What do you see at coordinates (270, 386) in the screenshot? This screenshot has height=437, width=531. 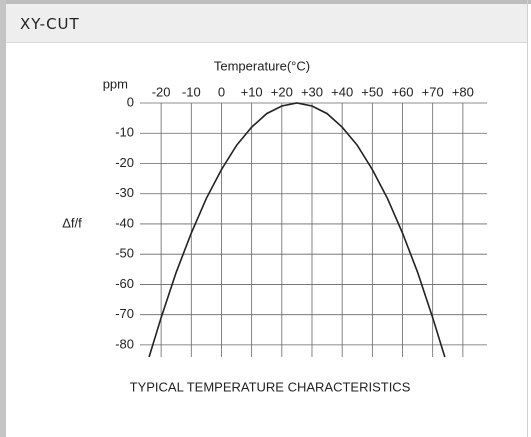 I see `chart-caption: TYPICAL TEMPERATURE CHARACTERISTICS` at bounding box center [270, 386].